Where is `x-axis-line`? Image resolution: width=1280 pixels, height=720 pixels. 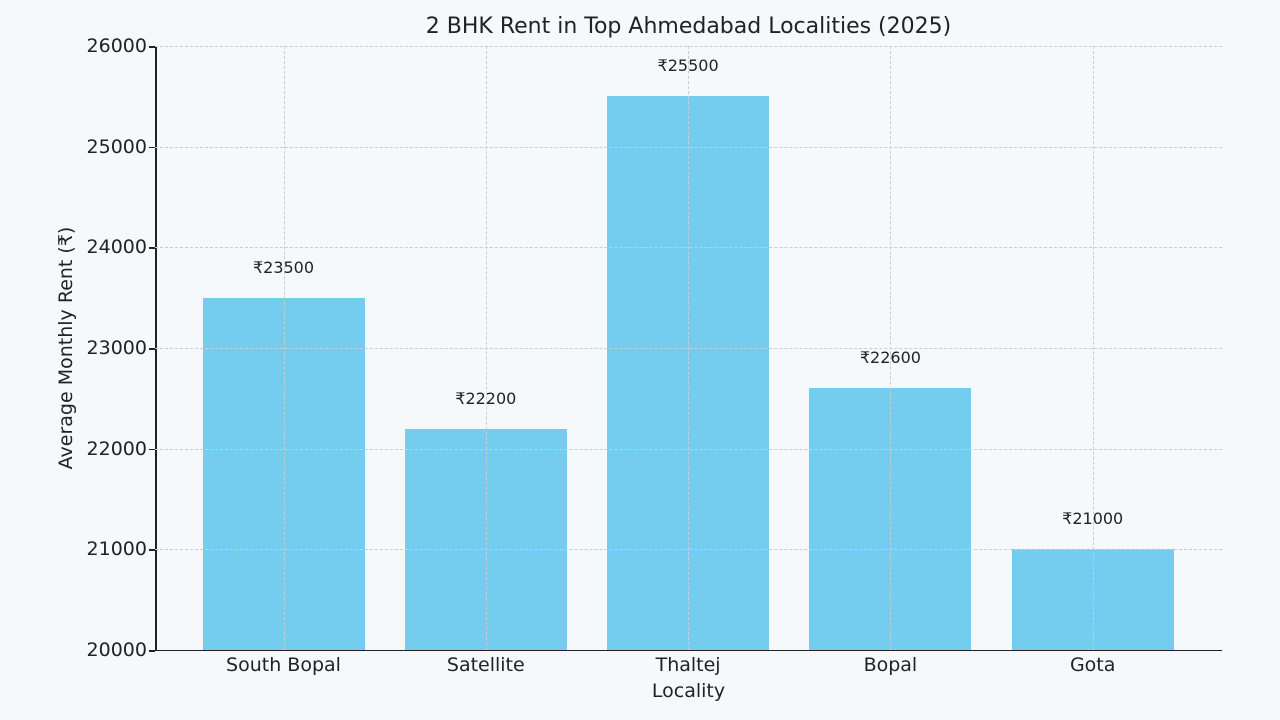
x-axis-line is located at coordinates (688, 650).